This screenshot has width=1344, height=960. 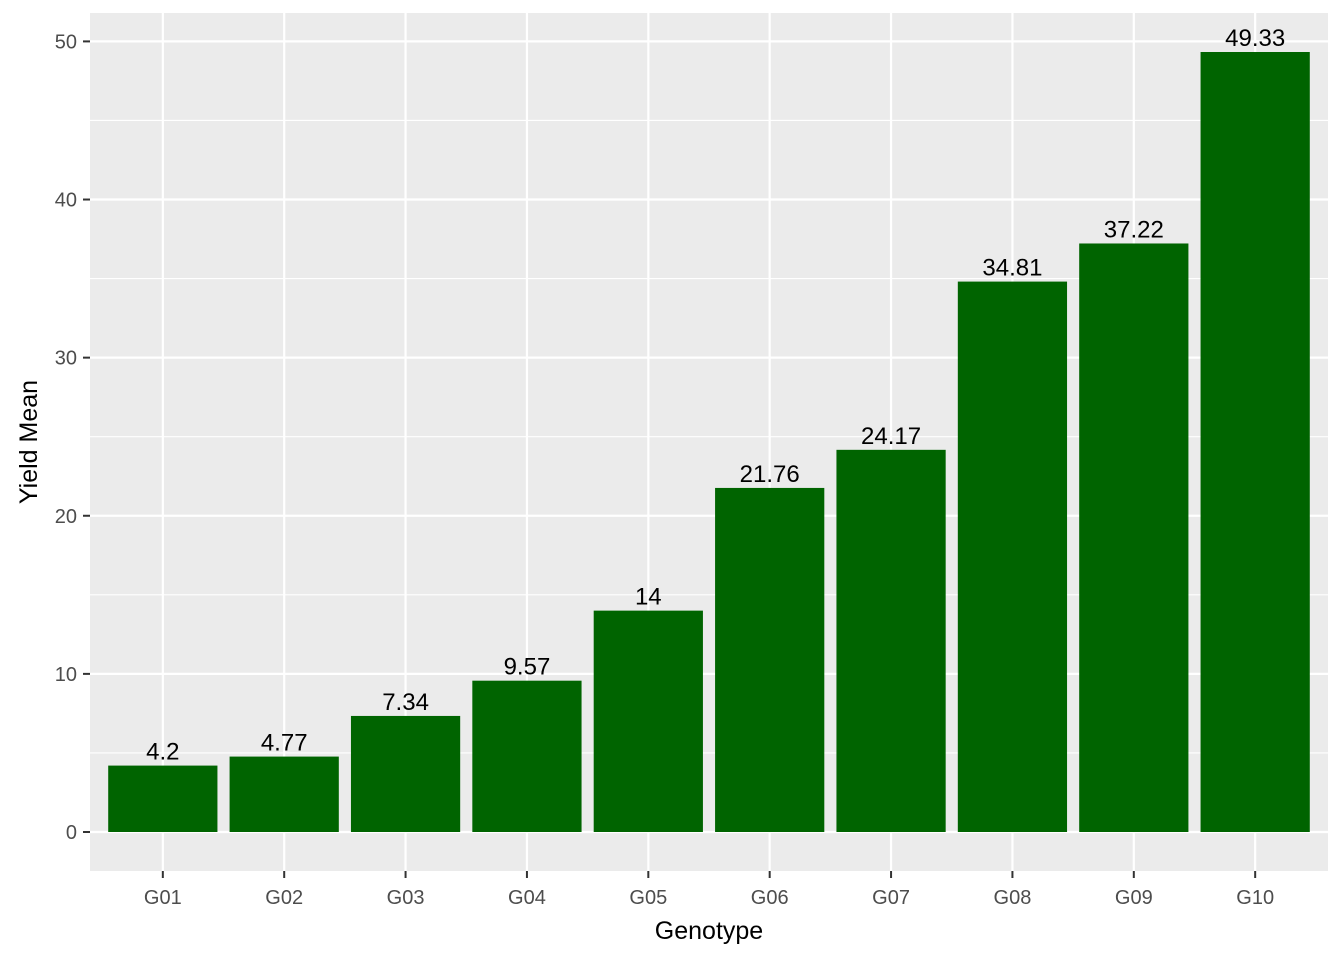 What do you see at coordinates (527, 898) in the screenshot?
I see `x-tick-label: G04` at bounding box center [527, 898].